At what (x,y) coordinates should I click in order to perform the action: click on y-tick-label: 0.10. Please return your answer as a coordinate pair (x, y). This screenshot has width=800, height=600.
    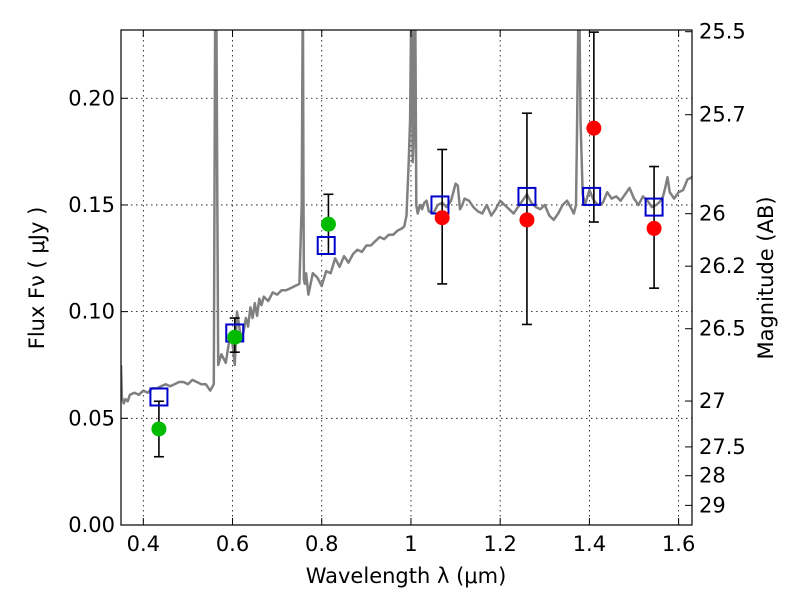
    Looking at the image, I should click on (91, 312).